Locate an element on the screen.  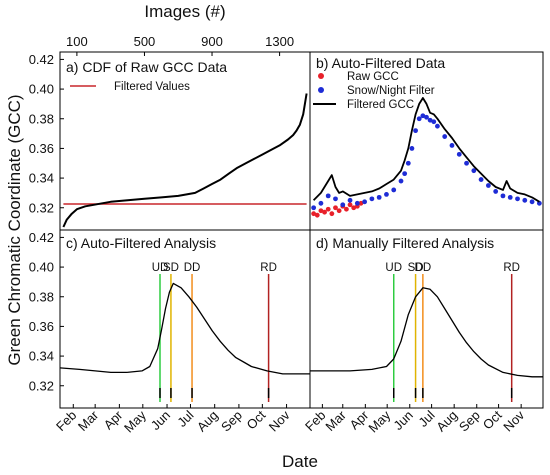
month-tick-label-c: Apr is located at coordinates (113, 419).